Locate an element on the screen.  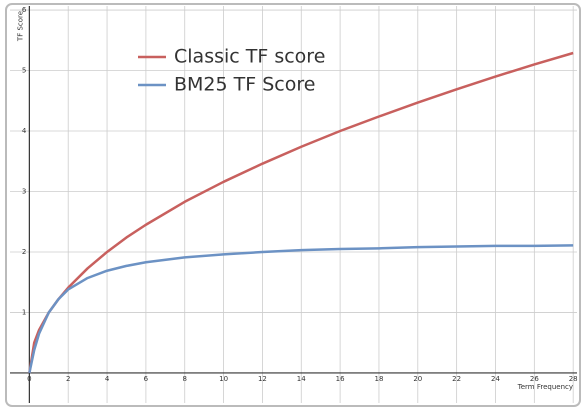
x-tick-label: 18 is located at coordinates (378, 379).